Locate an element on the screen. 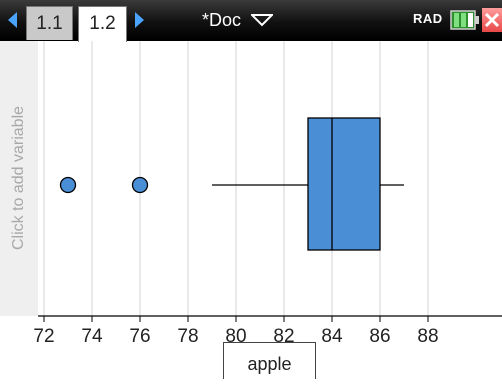  x-variable-button: apple is located at coordinates (269, 360).